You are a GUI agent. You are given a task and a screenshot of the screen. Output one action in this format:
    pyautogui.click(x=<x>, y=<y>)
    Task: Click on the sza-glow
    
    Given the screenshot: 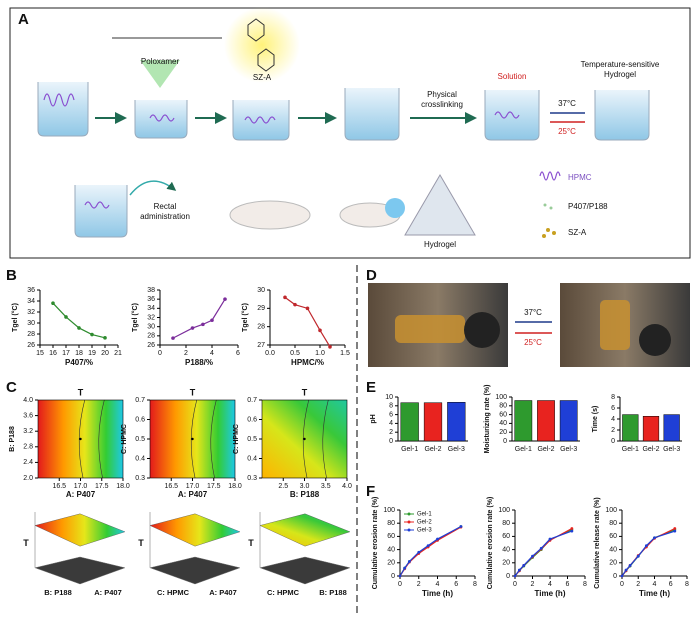 What is the action you would take?
    pyautogui.click(x=262, y=45)
    